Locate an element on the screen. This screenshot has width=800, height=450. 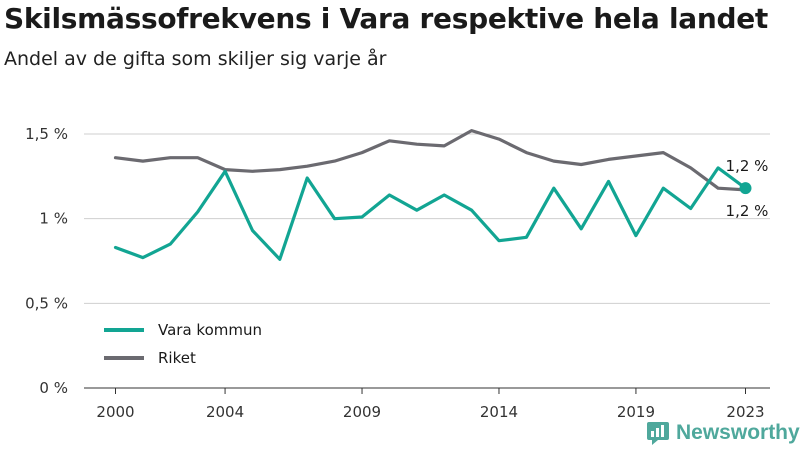
legend-label-riket: Riket is located at coordinates (177, 358).